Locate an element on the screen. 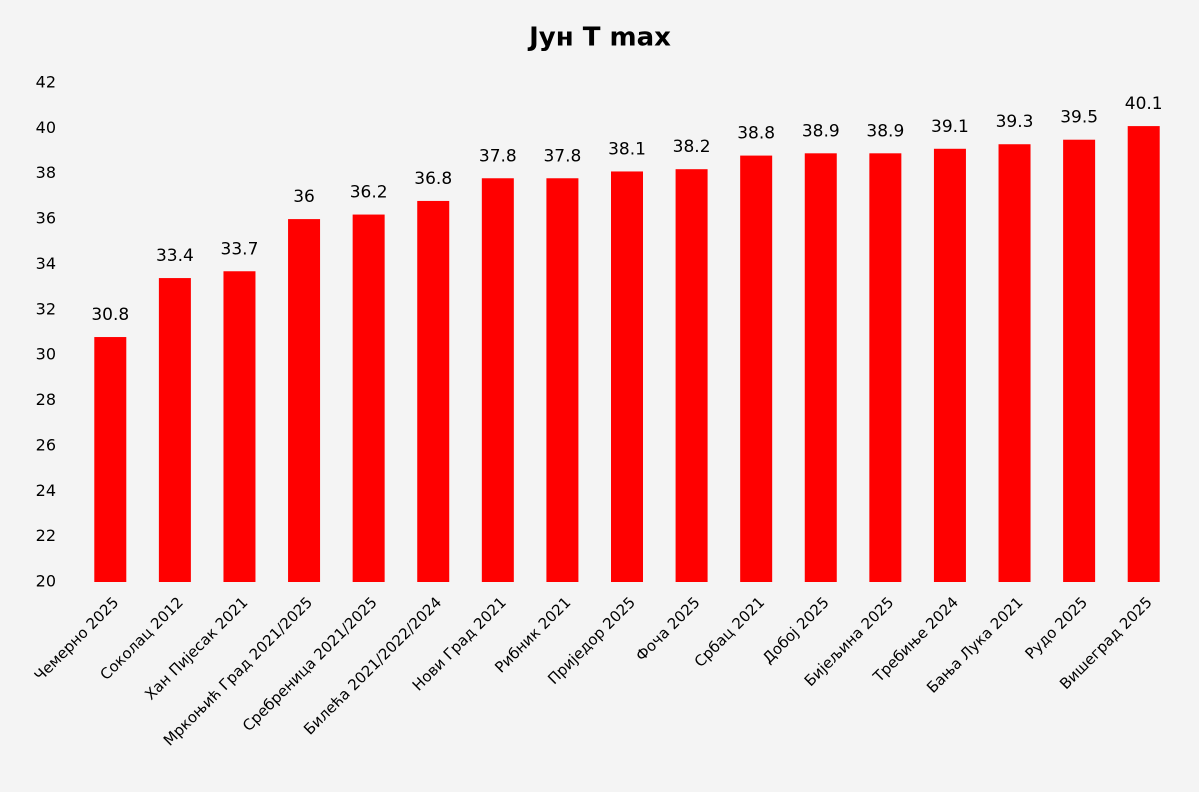 The image size is (1199, 792). y-tick-label: 38 is located at coordinates (46, 172).